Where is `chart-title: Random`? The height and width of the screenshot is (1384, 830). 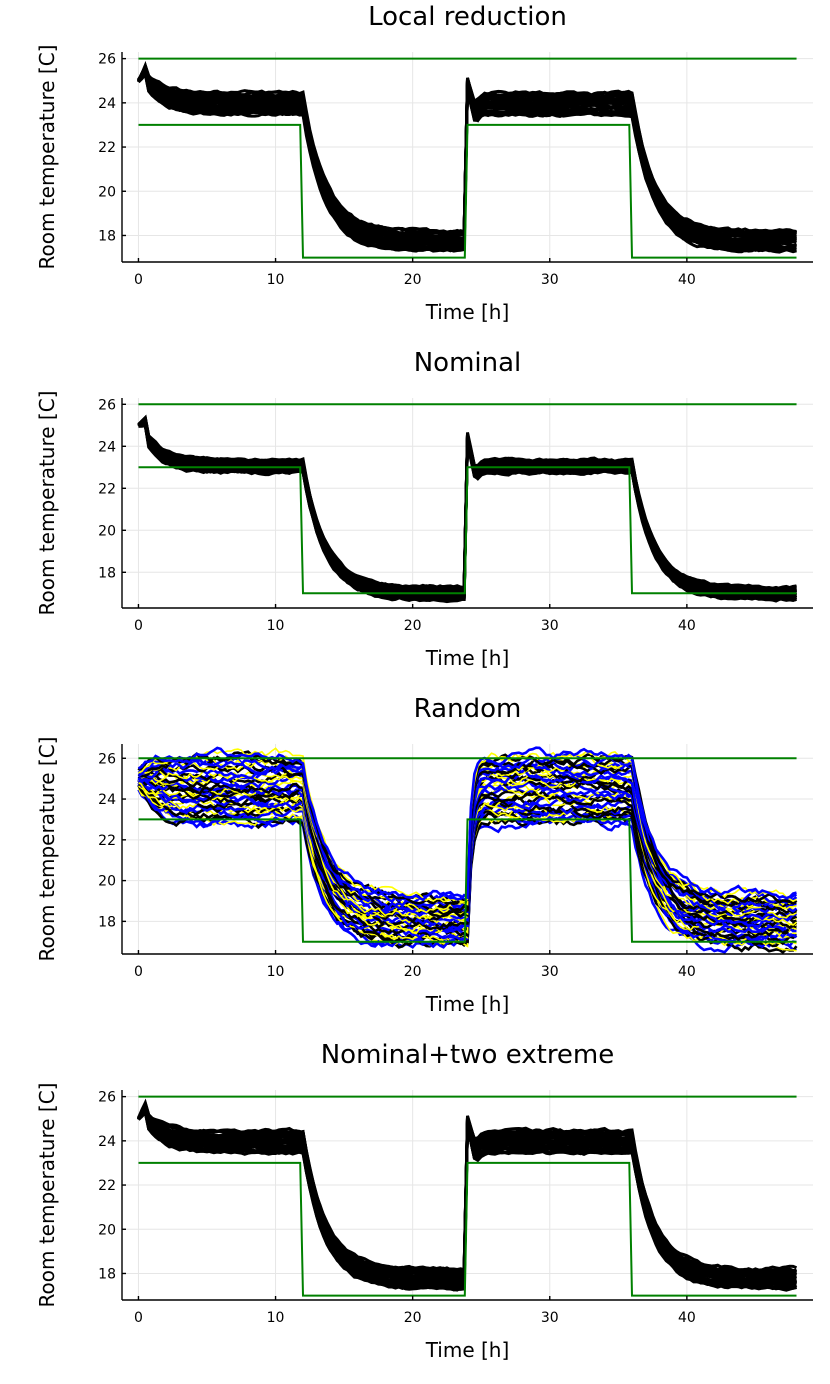 chart-title: Random is located at coordinates (468, 709).